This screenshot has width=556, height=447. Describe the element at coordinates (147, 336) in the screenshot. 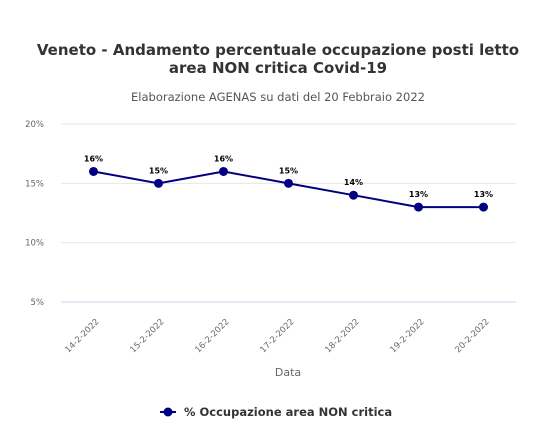

I see `x-tick-label: 15-2-2022` at that location.